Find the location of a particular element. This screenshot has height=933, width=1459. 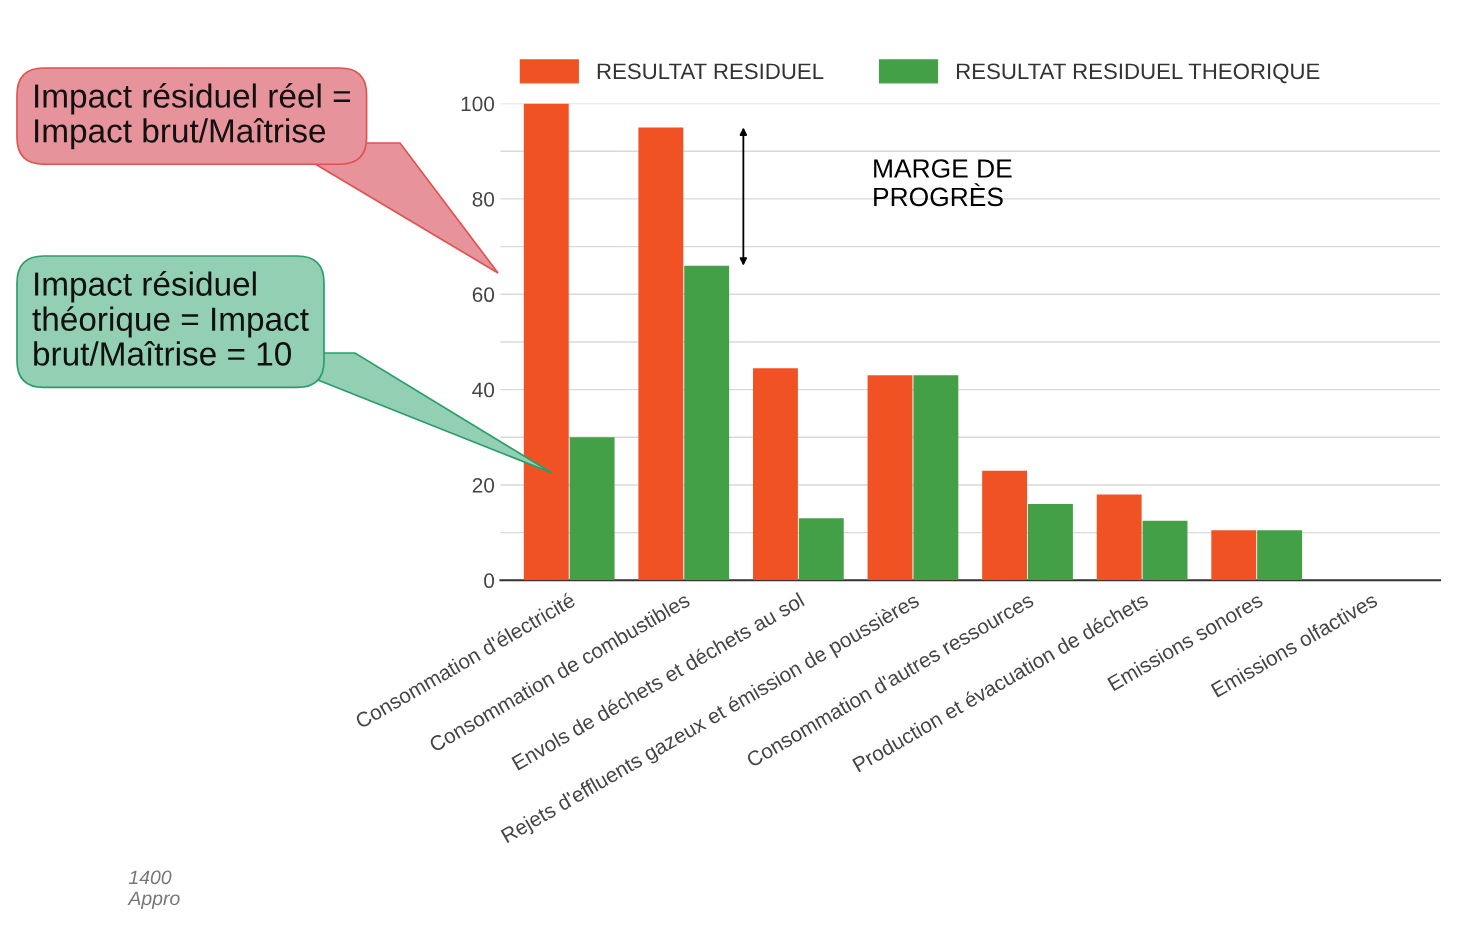

text: Impact résiduel théorique = Impact brut/Maîtrise = 10 is located at coordinates (170, 318).